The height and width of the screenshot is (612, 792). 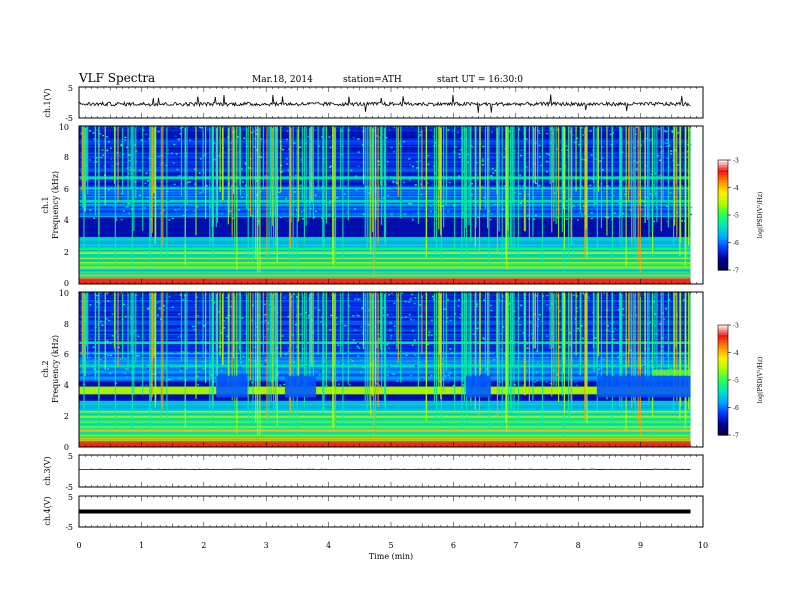 What do you see at coordinates (391, 556) in the screenshot?
I see `x-axis-label: Time (min)` at bounding box center [391, 556].